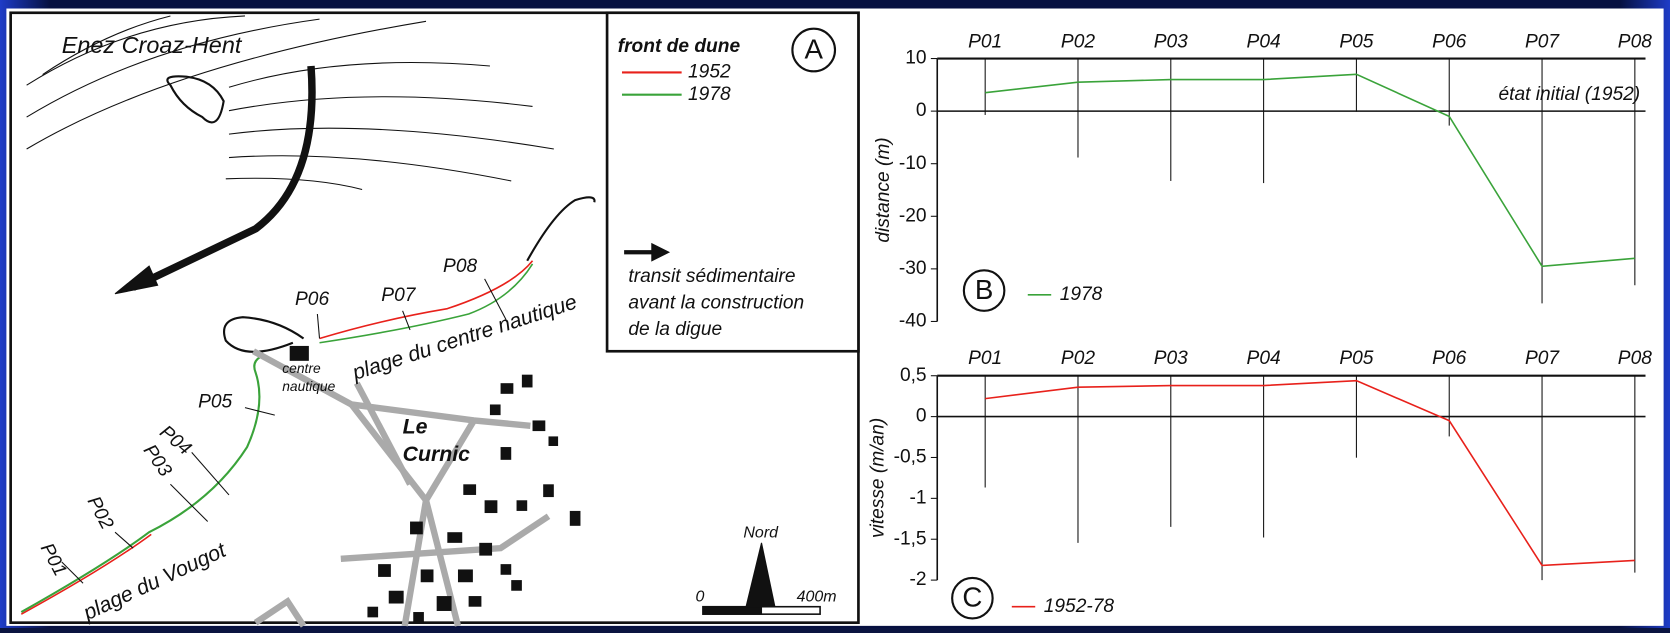 The width and height of the screenshot is (1670, 633). I want to click on legend-label: 1952, so click(709, 71).